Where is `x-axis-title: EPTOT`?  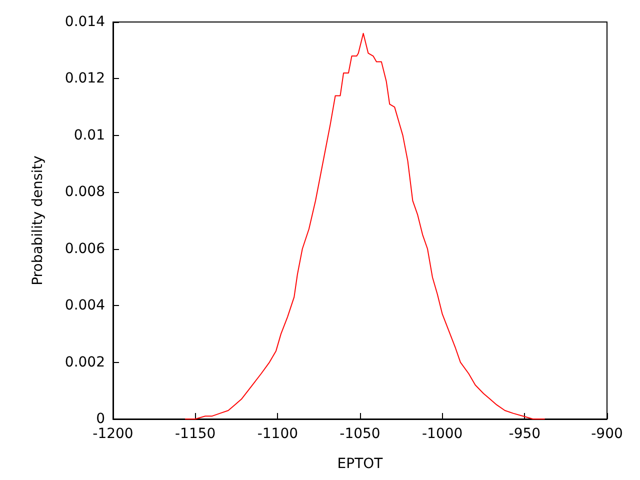 x-axis-title: EPTOT is located at coordinates (360, 464).